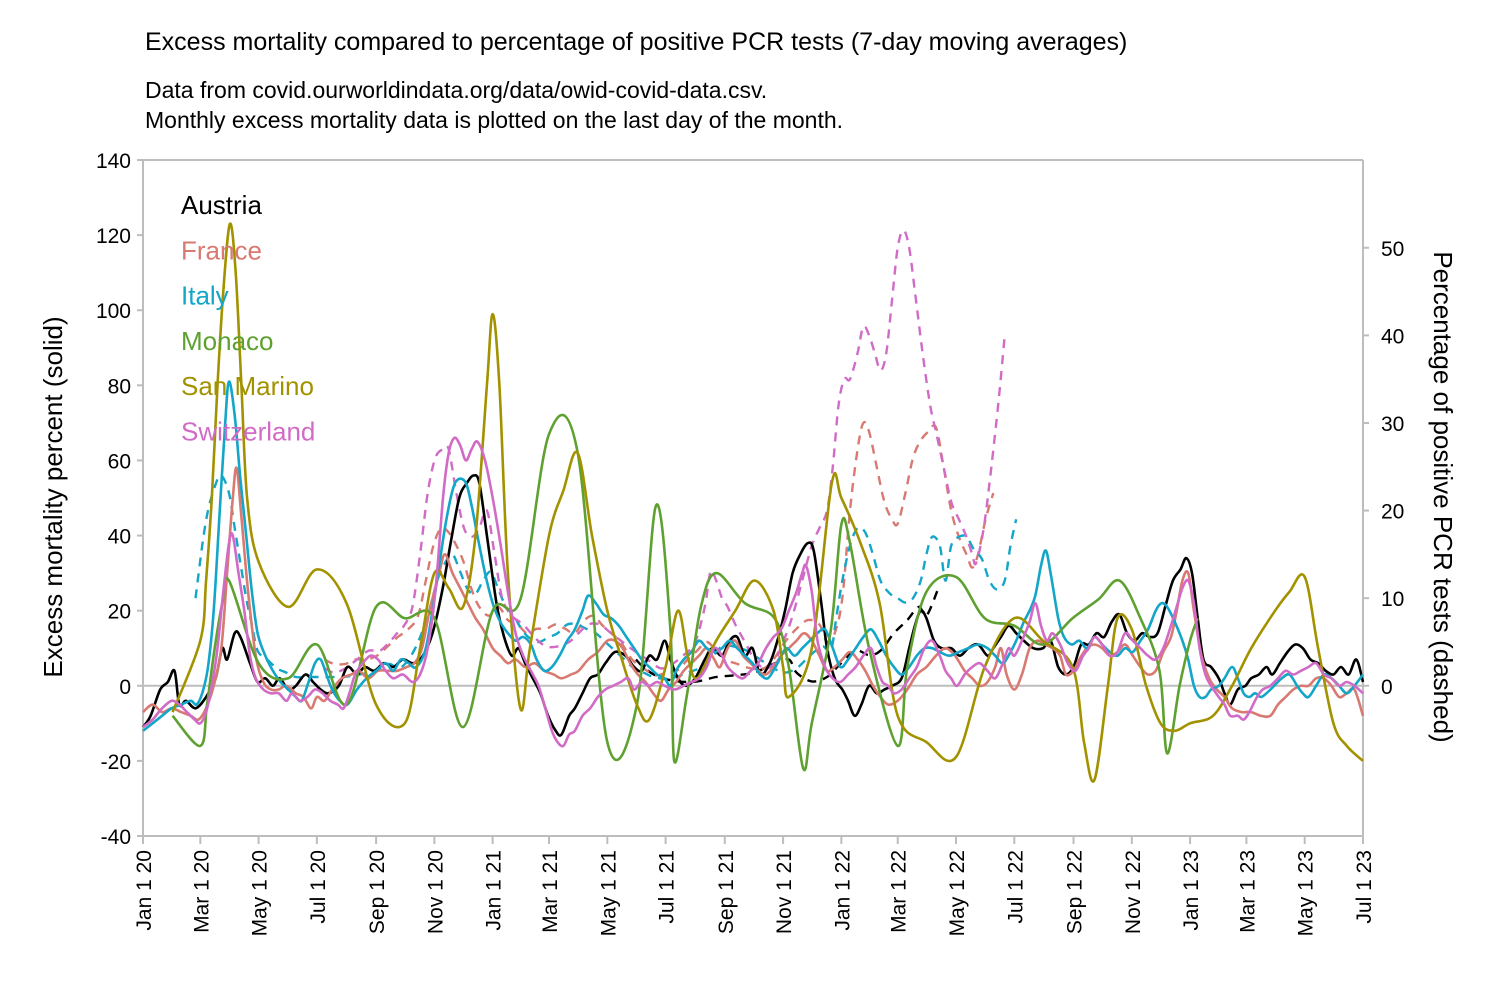  I want to click on x-tick-label: Mar 1 20, so click(201, 891).